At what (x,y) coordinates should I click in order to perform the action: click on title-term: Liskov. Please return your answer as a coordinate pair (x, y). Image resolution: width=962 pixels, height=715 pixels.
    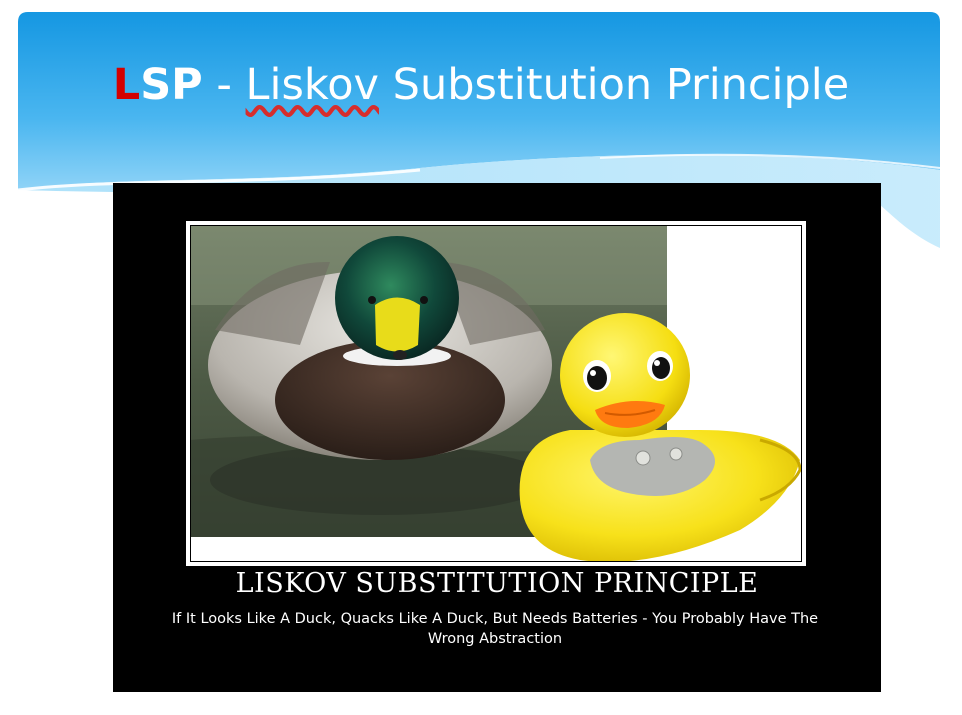
    Looking at the image, I should click on (312, 85).